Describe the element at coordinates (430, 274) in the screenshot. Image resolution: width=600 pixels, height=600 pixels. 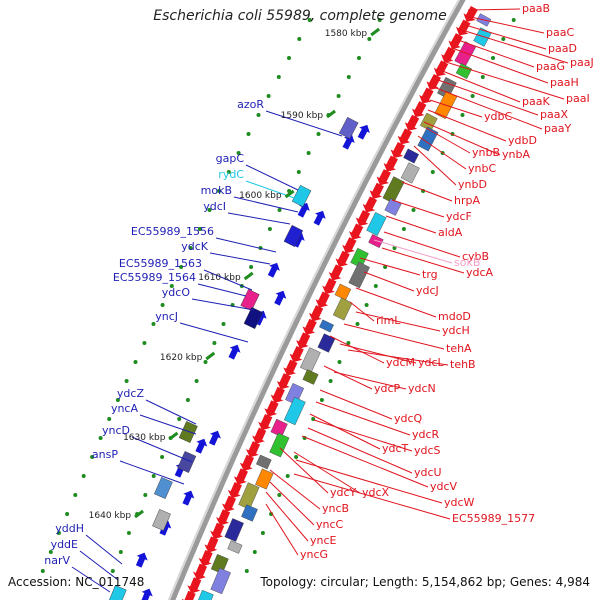
I see `gene-label-trg: trg` at that location.